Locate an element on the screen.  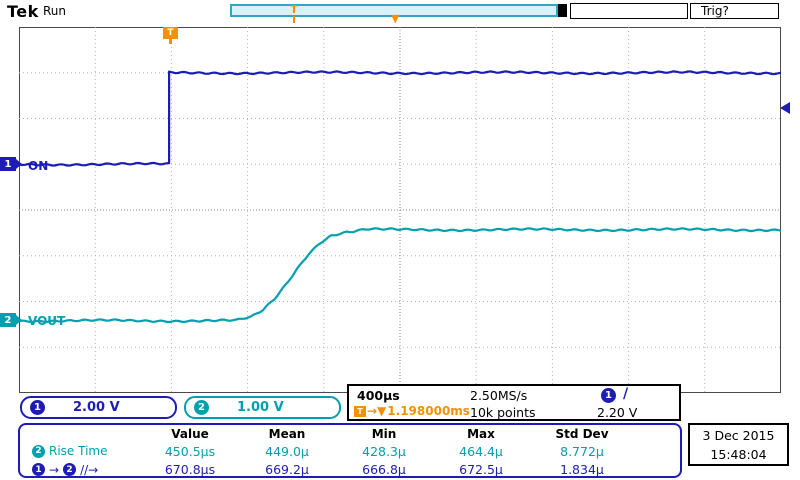
ch2-scale-value: 1.00 V is located at coordinates (260, 407).